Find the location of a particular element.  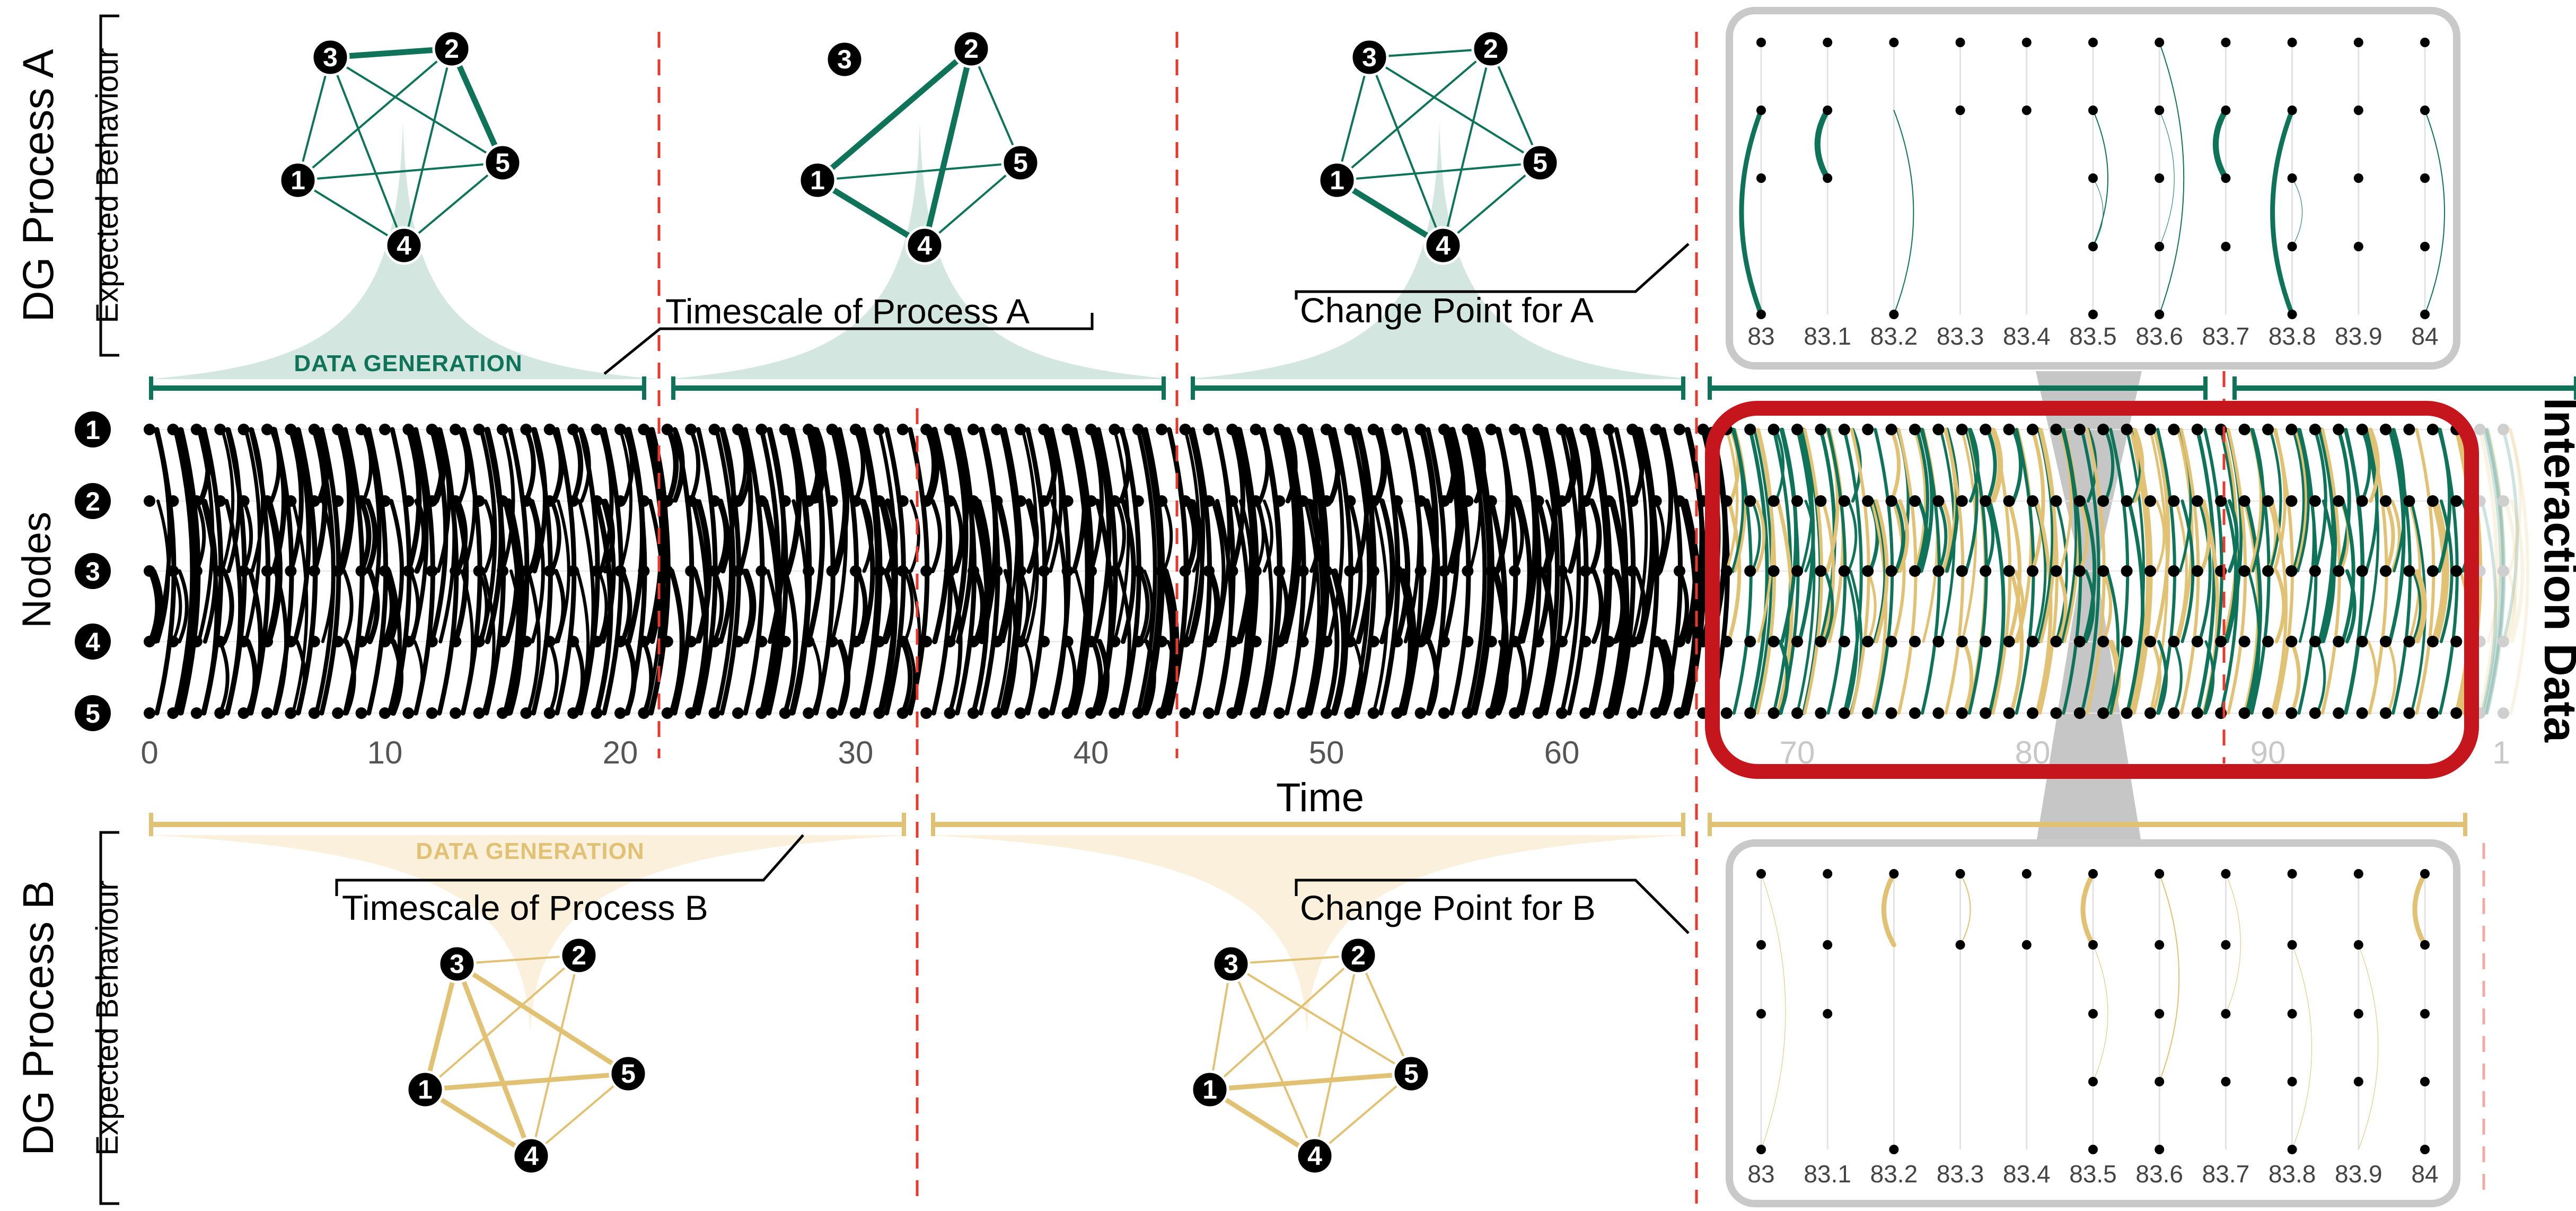

time-tick-label: 60 is located at coordinates (1562, 752).